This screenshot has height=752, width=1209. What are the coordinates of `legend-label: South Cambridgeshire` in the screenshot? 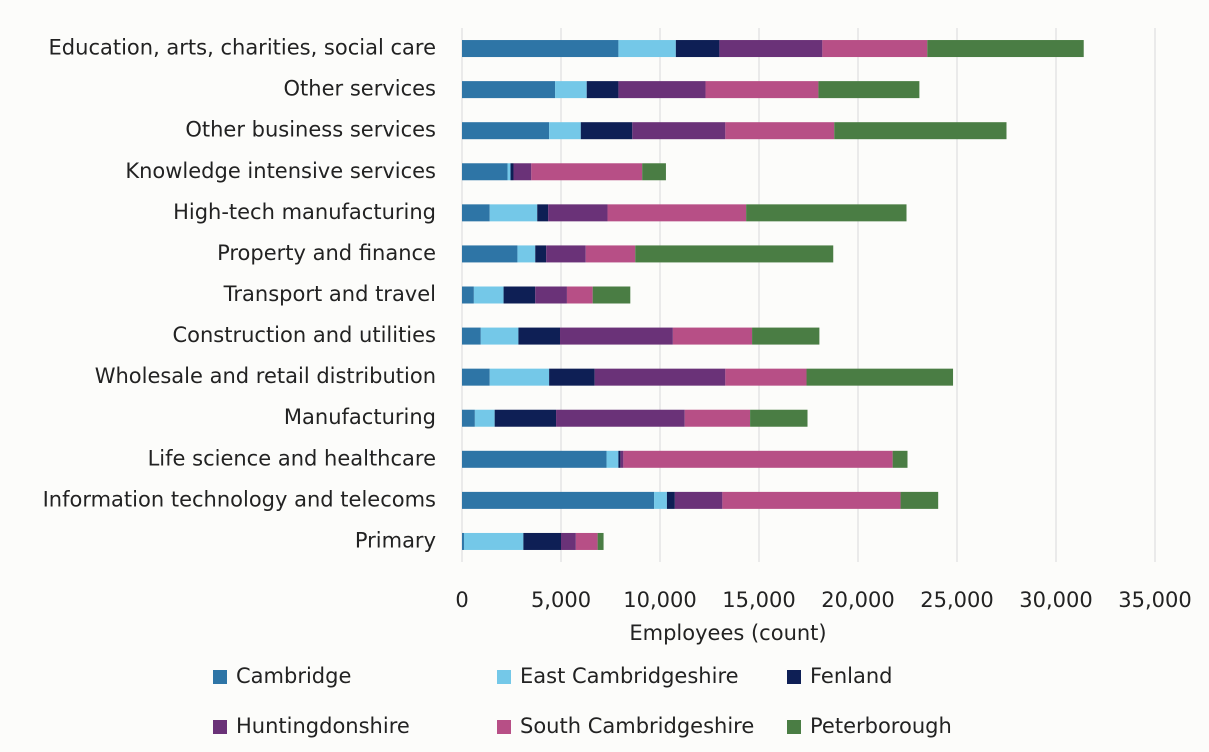 It's located at (637, 726).